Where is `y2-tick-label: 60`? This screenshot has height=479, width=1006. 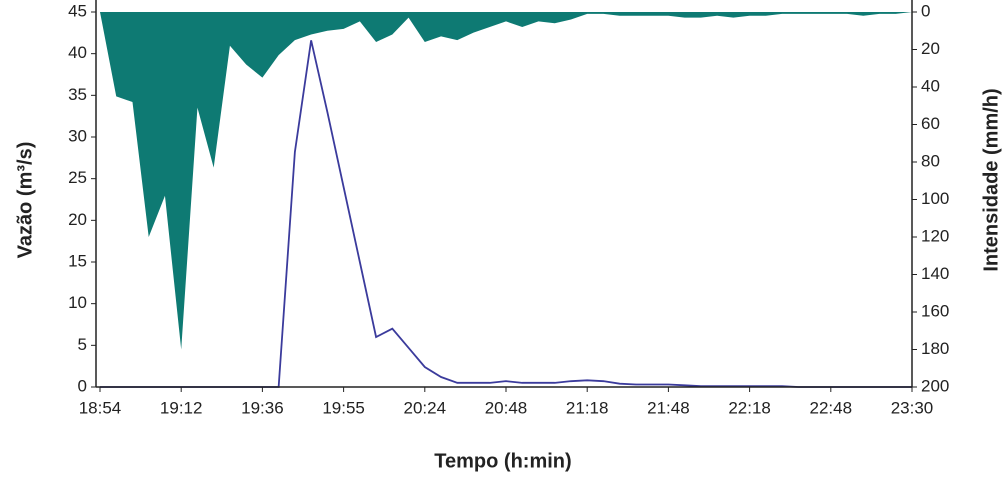 y2-tick-label: 60 is located at coordinates (930, 123).